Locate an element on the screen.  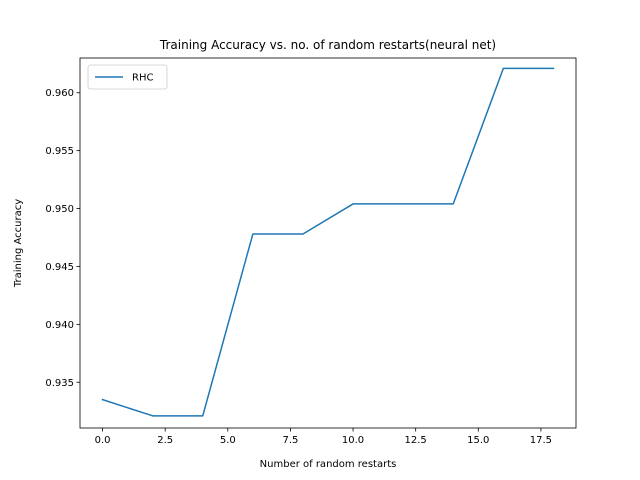
y-tick-label: 0.950 is located at coordinates (59, 209).